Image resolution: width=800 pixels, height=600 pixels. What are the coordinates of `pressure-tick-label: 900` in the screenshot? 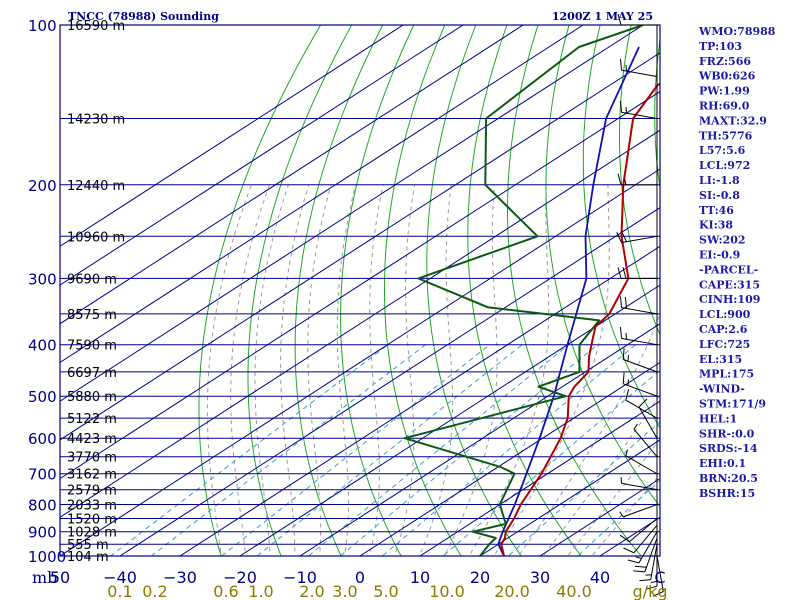 It's located at (42, 533).